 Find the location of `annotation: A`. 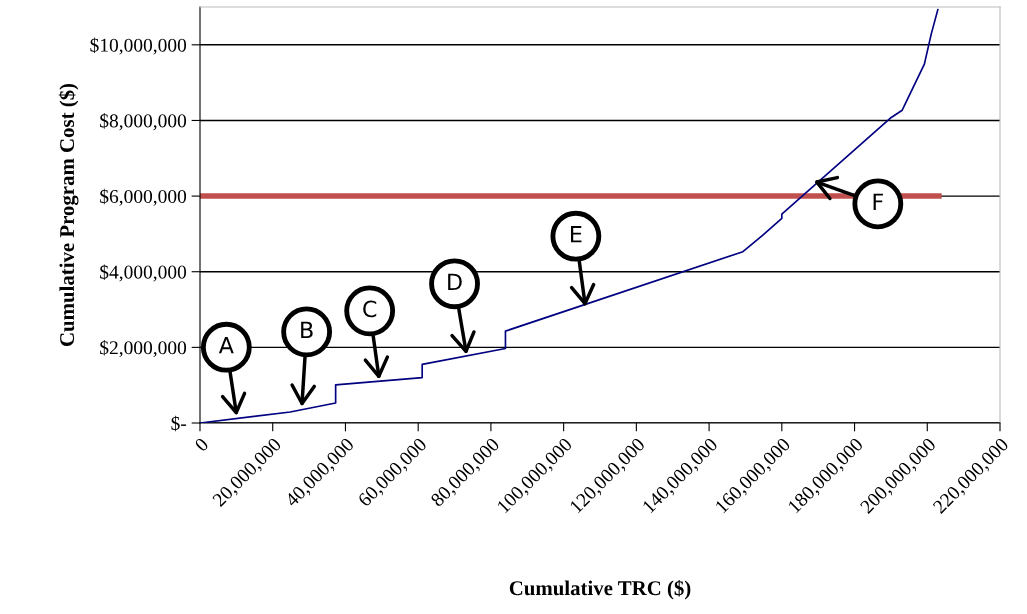

annotation: A is located at coordinates (226, 345).